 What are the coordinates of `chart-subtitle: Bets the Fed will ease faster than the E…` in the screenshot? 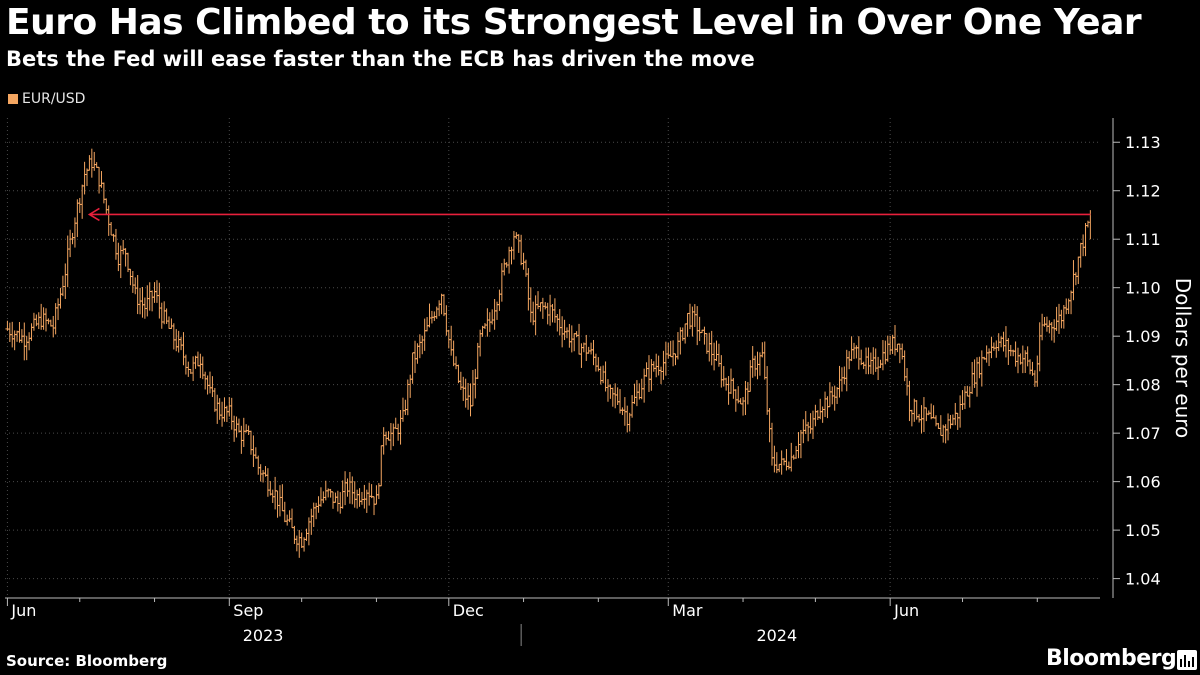 It's located at (380, 59).